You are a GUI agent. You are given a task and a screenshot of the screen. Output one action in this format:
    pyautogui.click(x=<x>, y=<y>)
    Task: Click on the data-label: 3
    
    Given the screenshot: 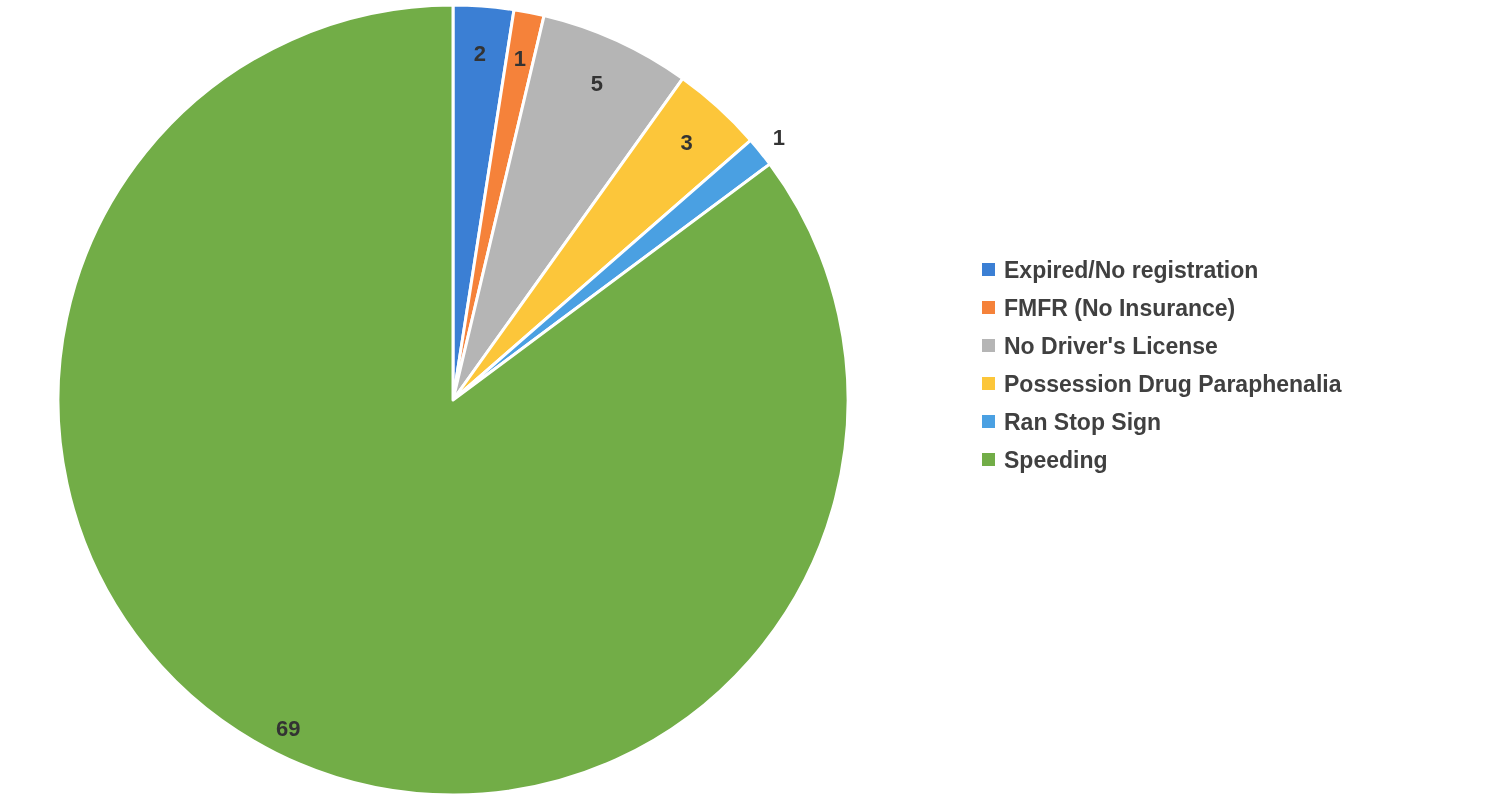 What is the action you would take?
    pyautogui.click(x=686, y=143)
    